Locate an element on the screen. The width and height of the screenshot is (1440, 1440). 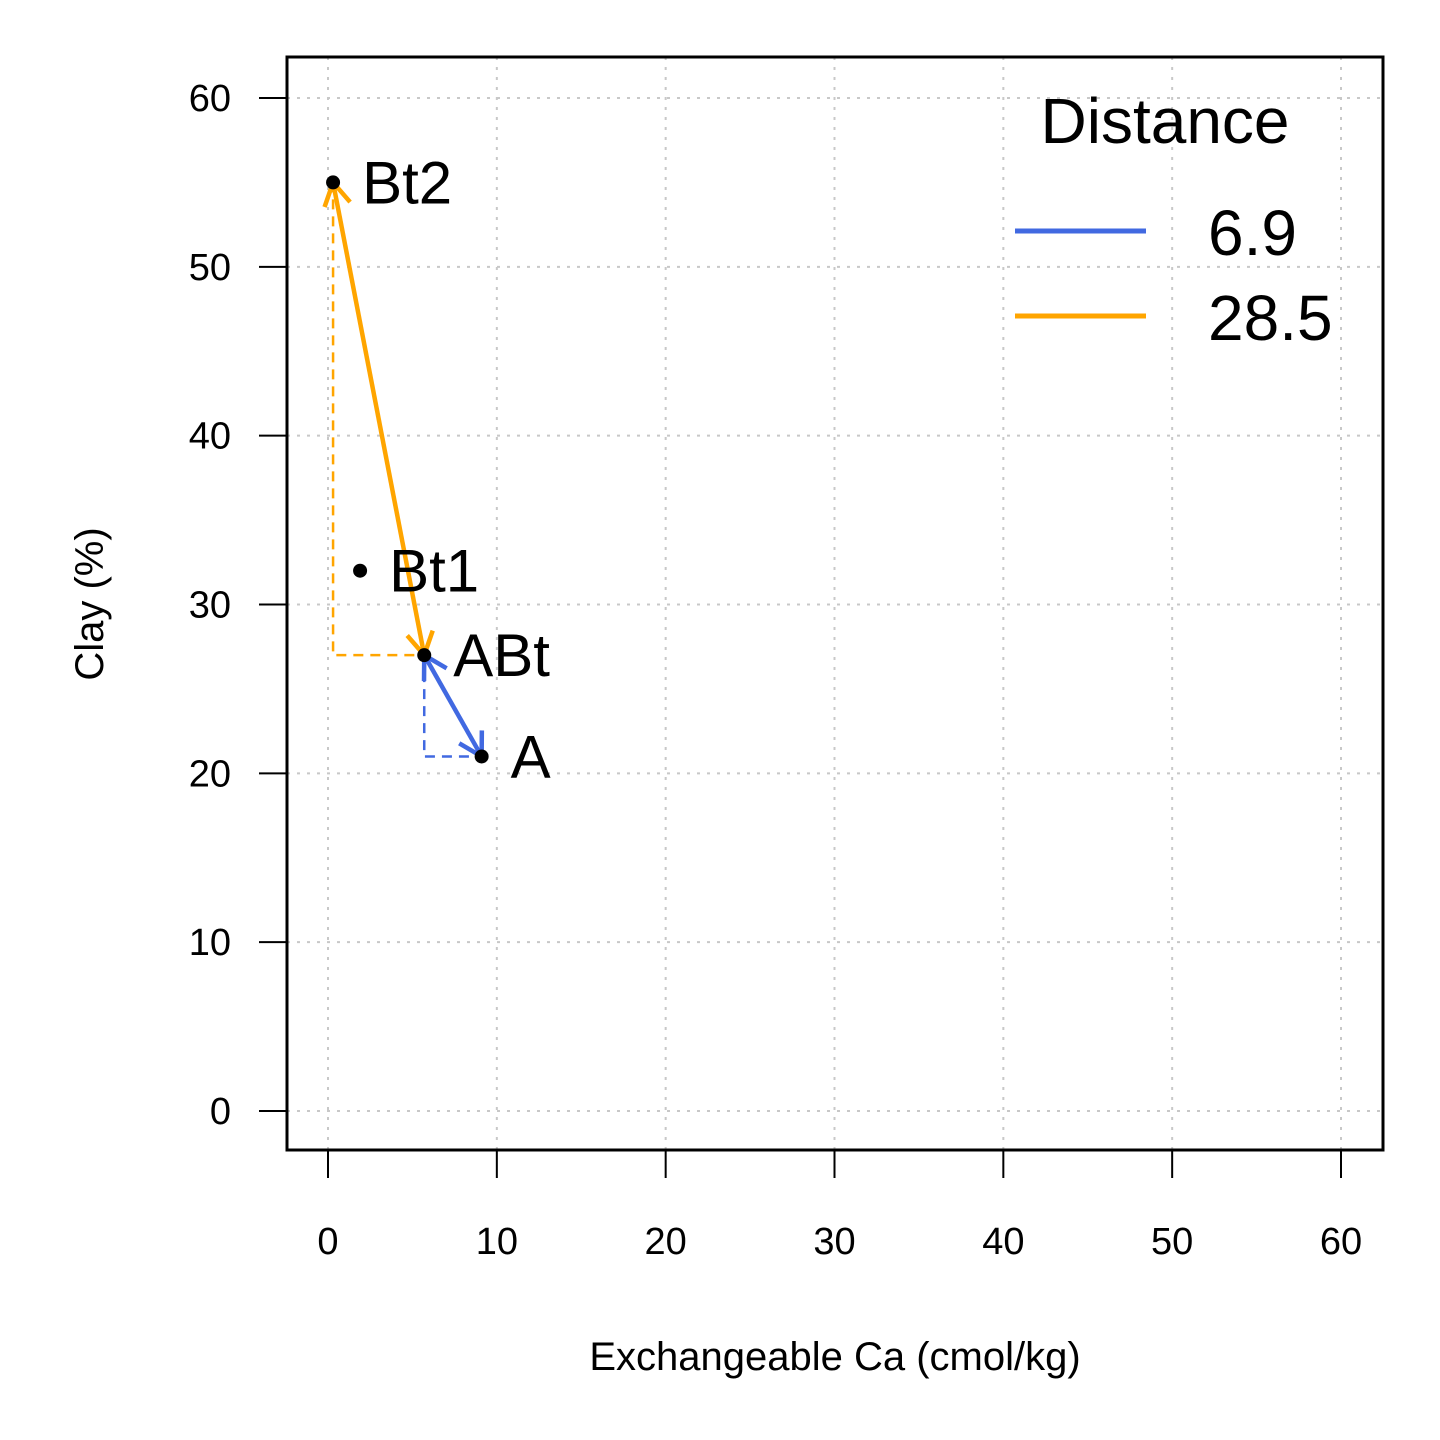
point-label: ABt is located at coordinates (501, 655).